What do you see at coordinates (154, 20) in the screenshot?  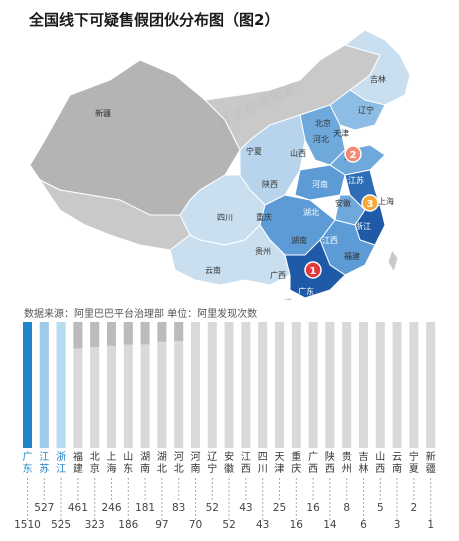 I see `chart-title: 全国线下可疑售假团伙分布图（图2）` at bounding box center [154, 20].